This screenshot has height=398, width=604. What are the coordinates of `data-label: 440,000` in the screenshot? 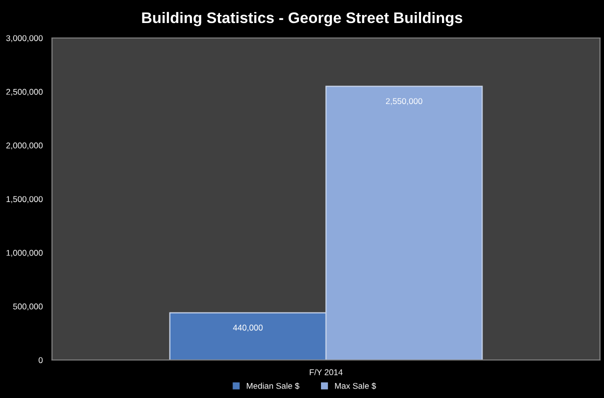 It's located at (248, 328).